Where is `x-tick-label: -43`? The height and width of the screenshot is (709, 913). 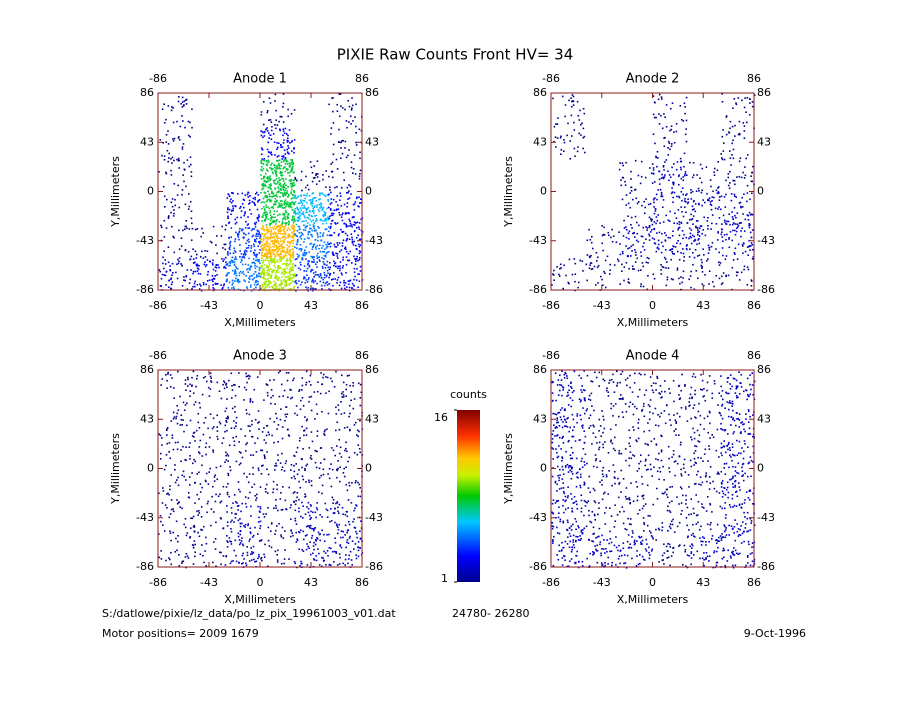 x-tick-label: -43 is located at coordinates (209, 582).